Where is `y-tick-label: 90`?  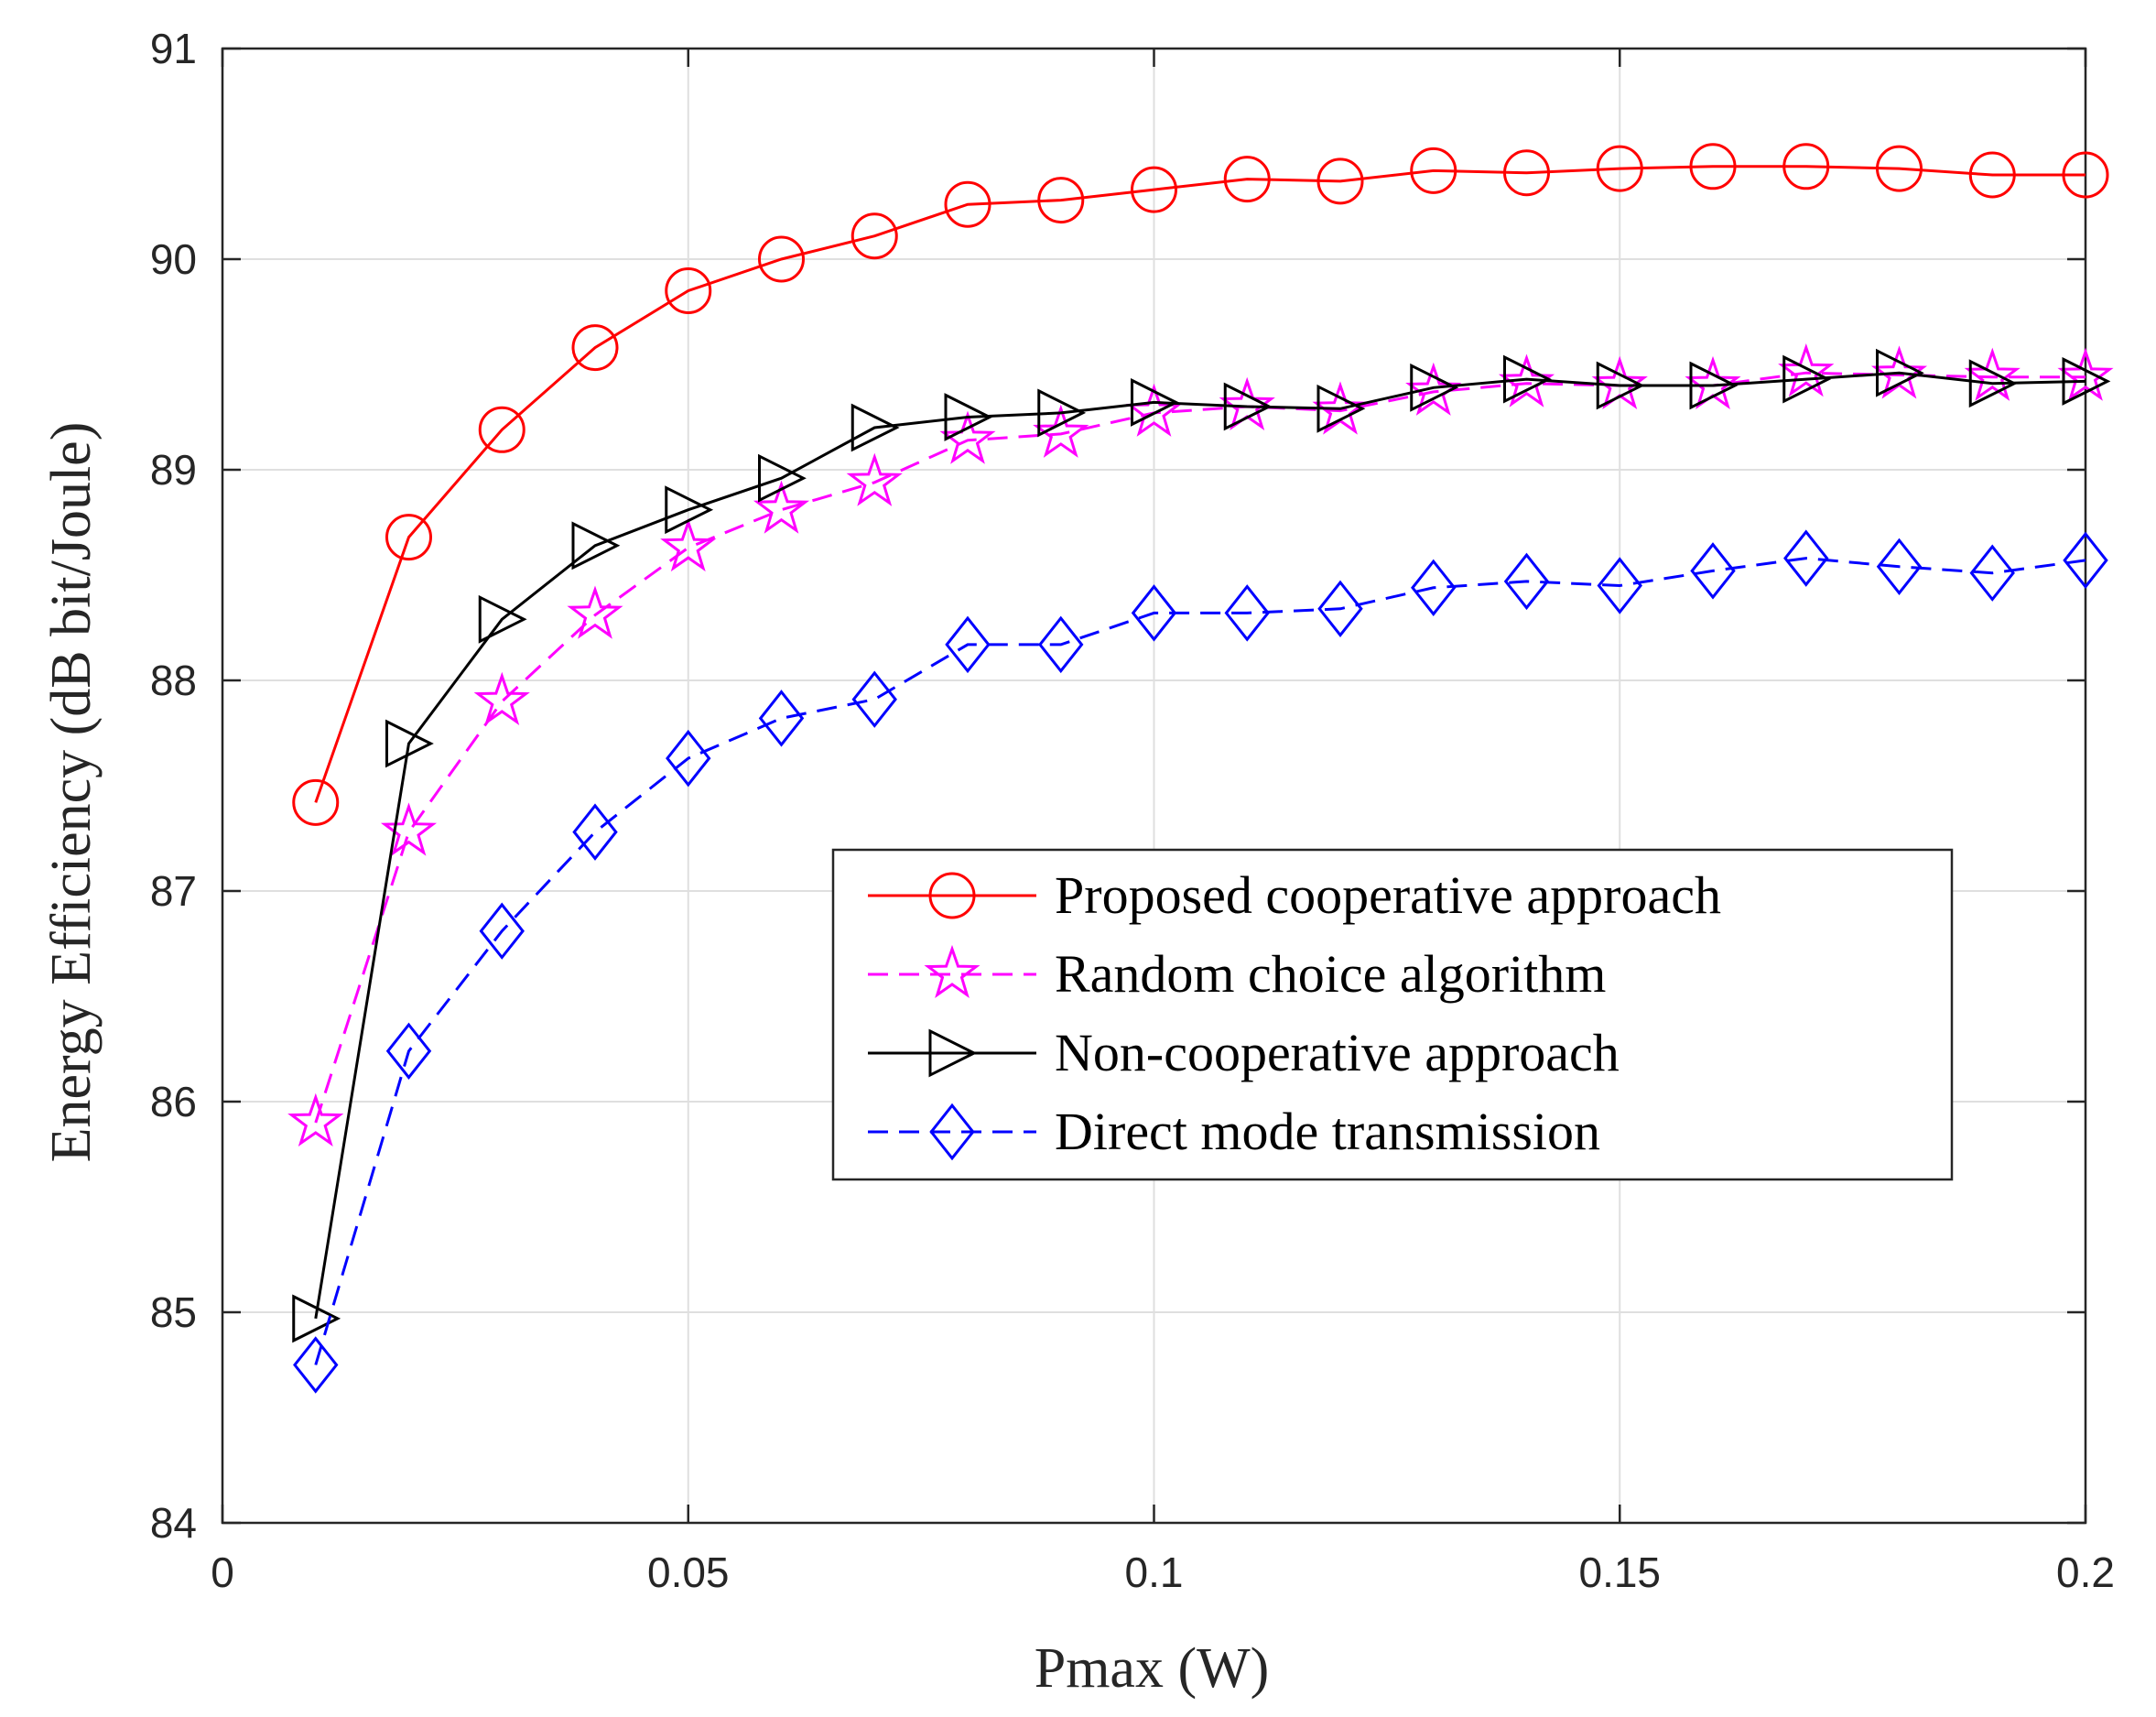 y-tick-label: 90 is located at coordinates (173, 259).